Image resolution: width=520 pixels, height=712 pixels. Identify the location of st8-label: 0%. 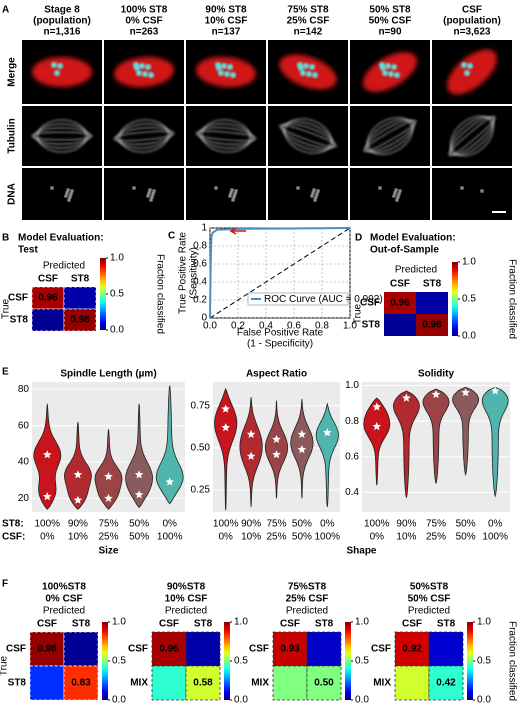
(327, 524).